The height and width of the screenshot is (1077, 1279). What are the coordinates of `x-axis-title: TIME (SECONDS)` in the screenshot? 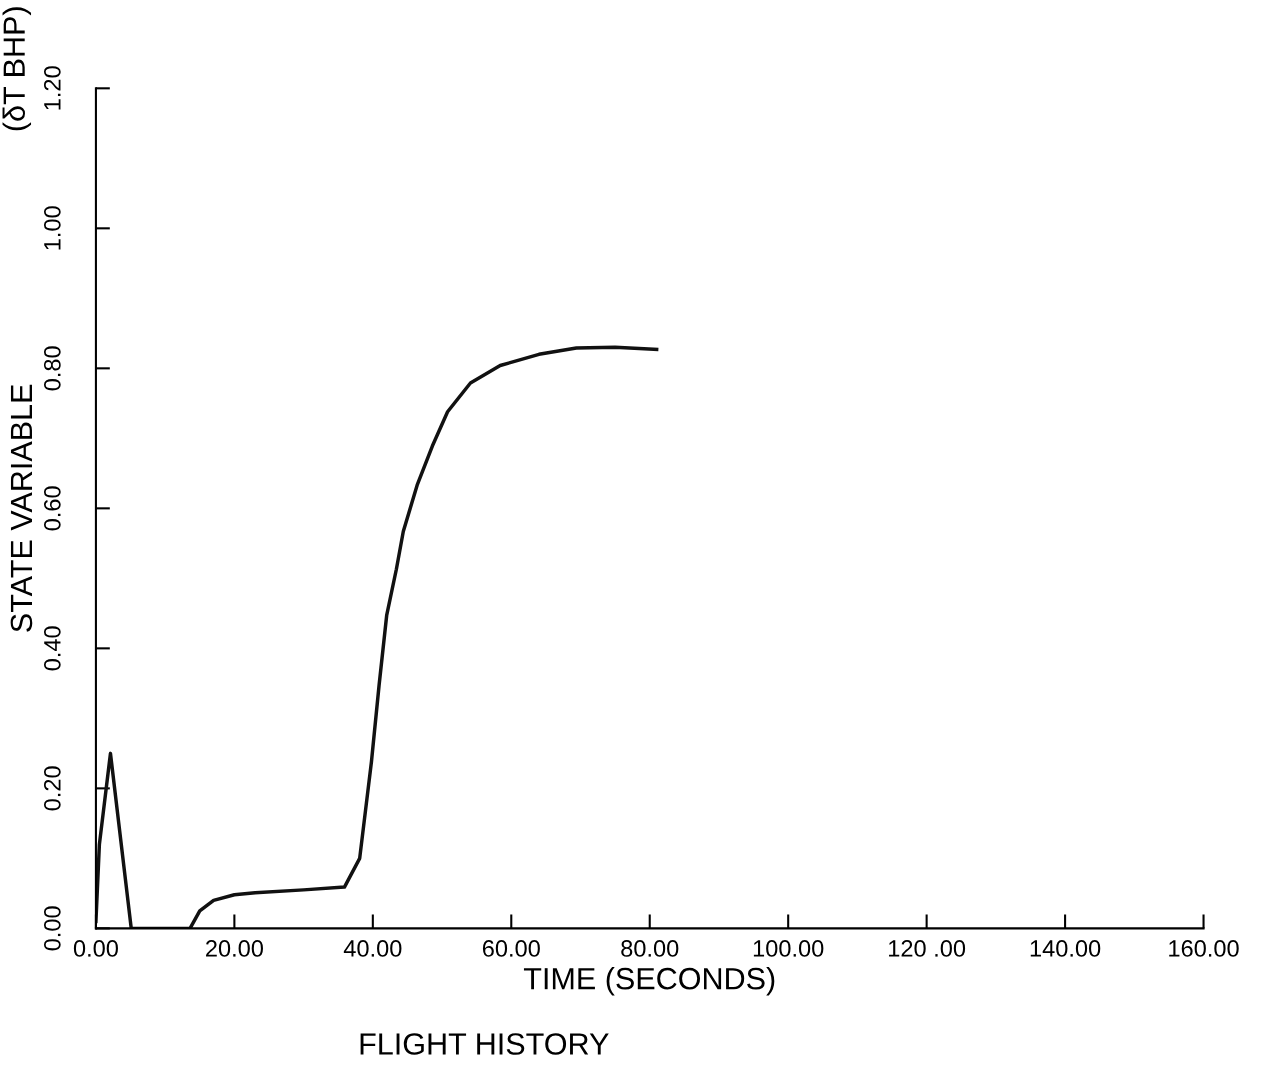 It's located at (649, 981).